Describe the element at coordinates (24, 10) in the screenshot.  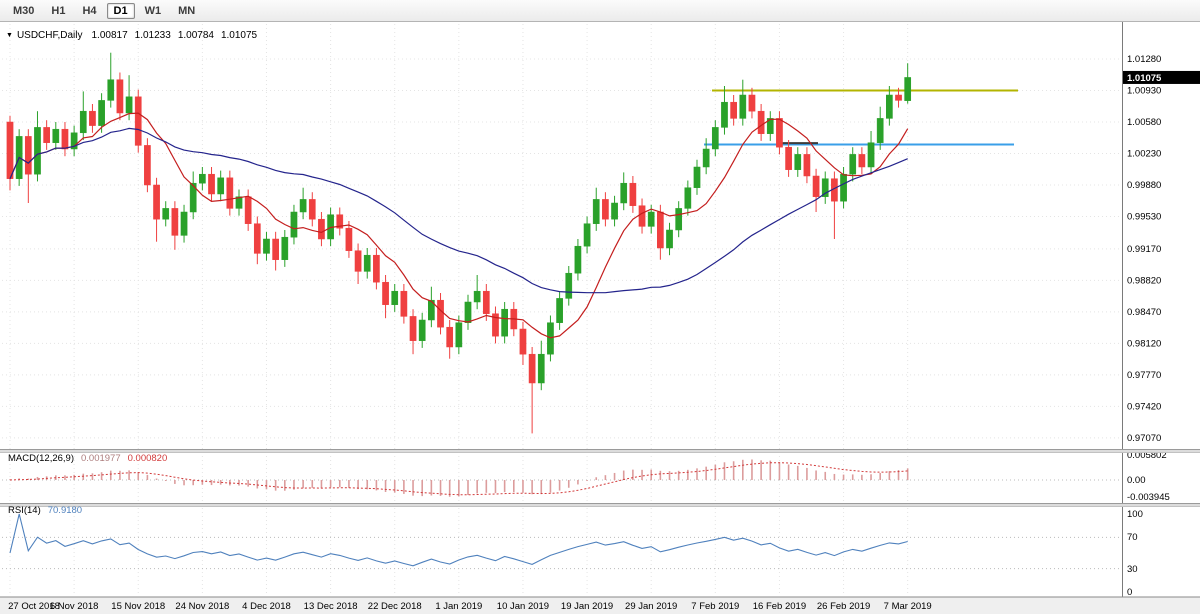
I see `timeframe-button-m30: M30` at that location.